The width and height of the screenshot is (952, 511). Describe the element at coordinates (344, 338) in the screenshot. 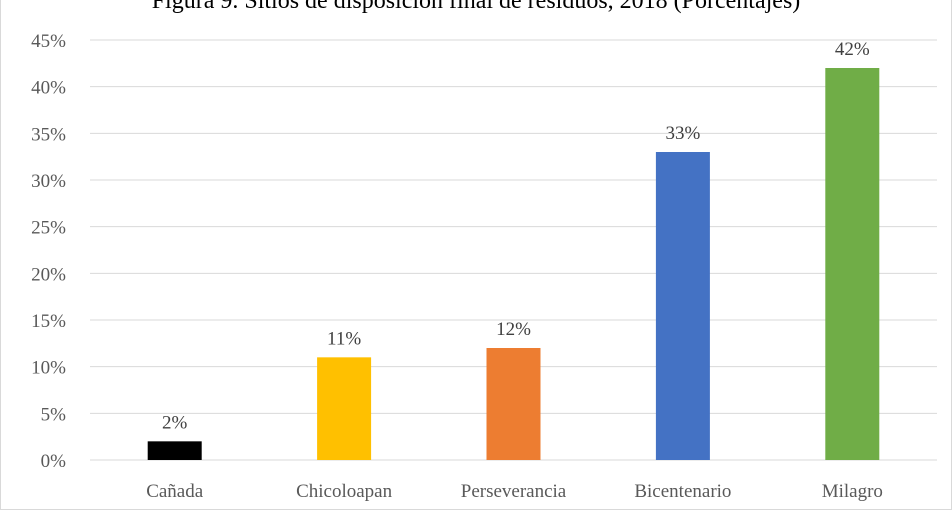

I see `data-label: 11%` at that location.